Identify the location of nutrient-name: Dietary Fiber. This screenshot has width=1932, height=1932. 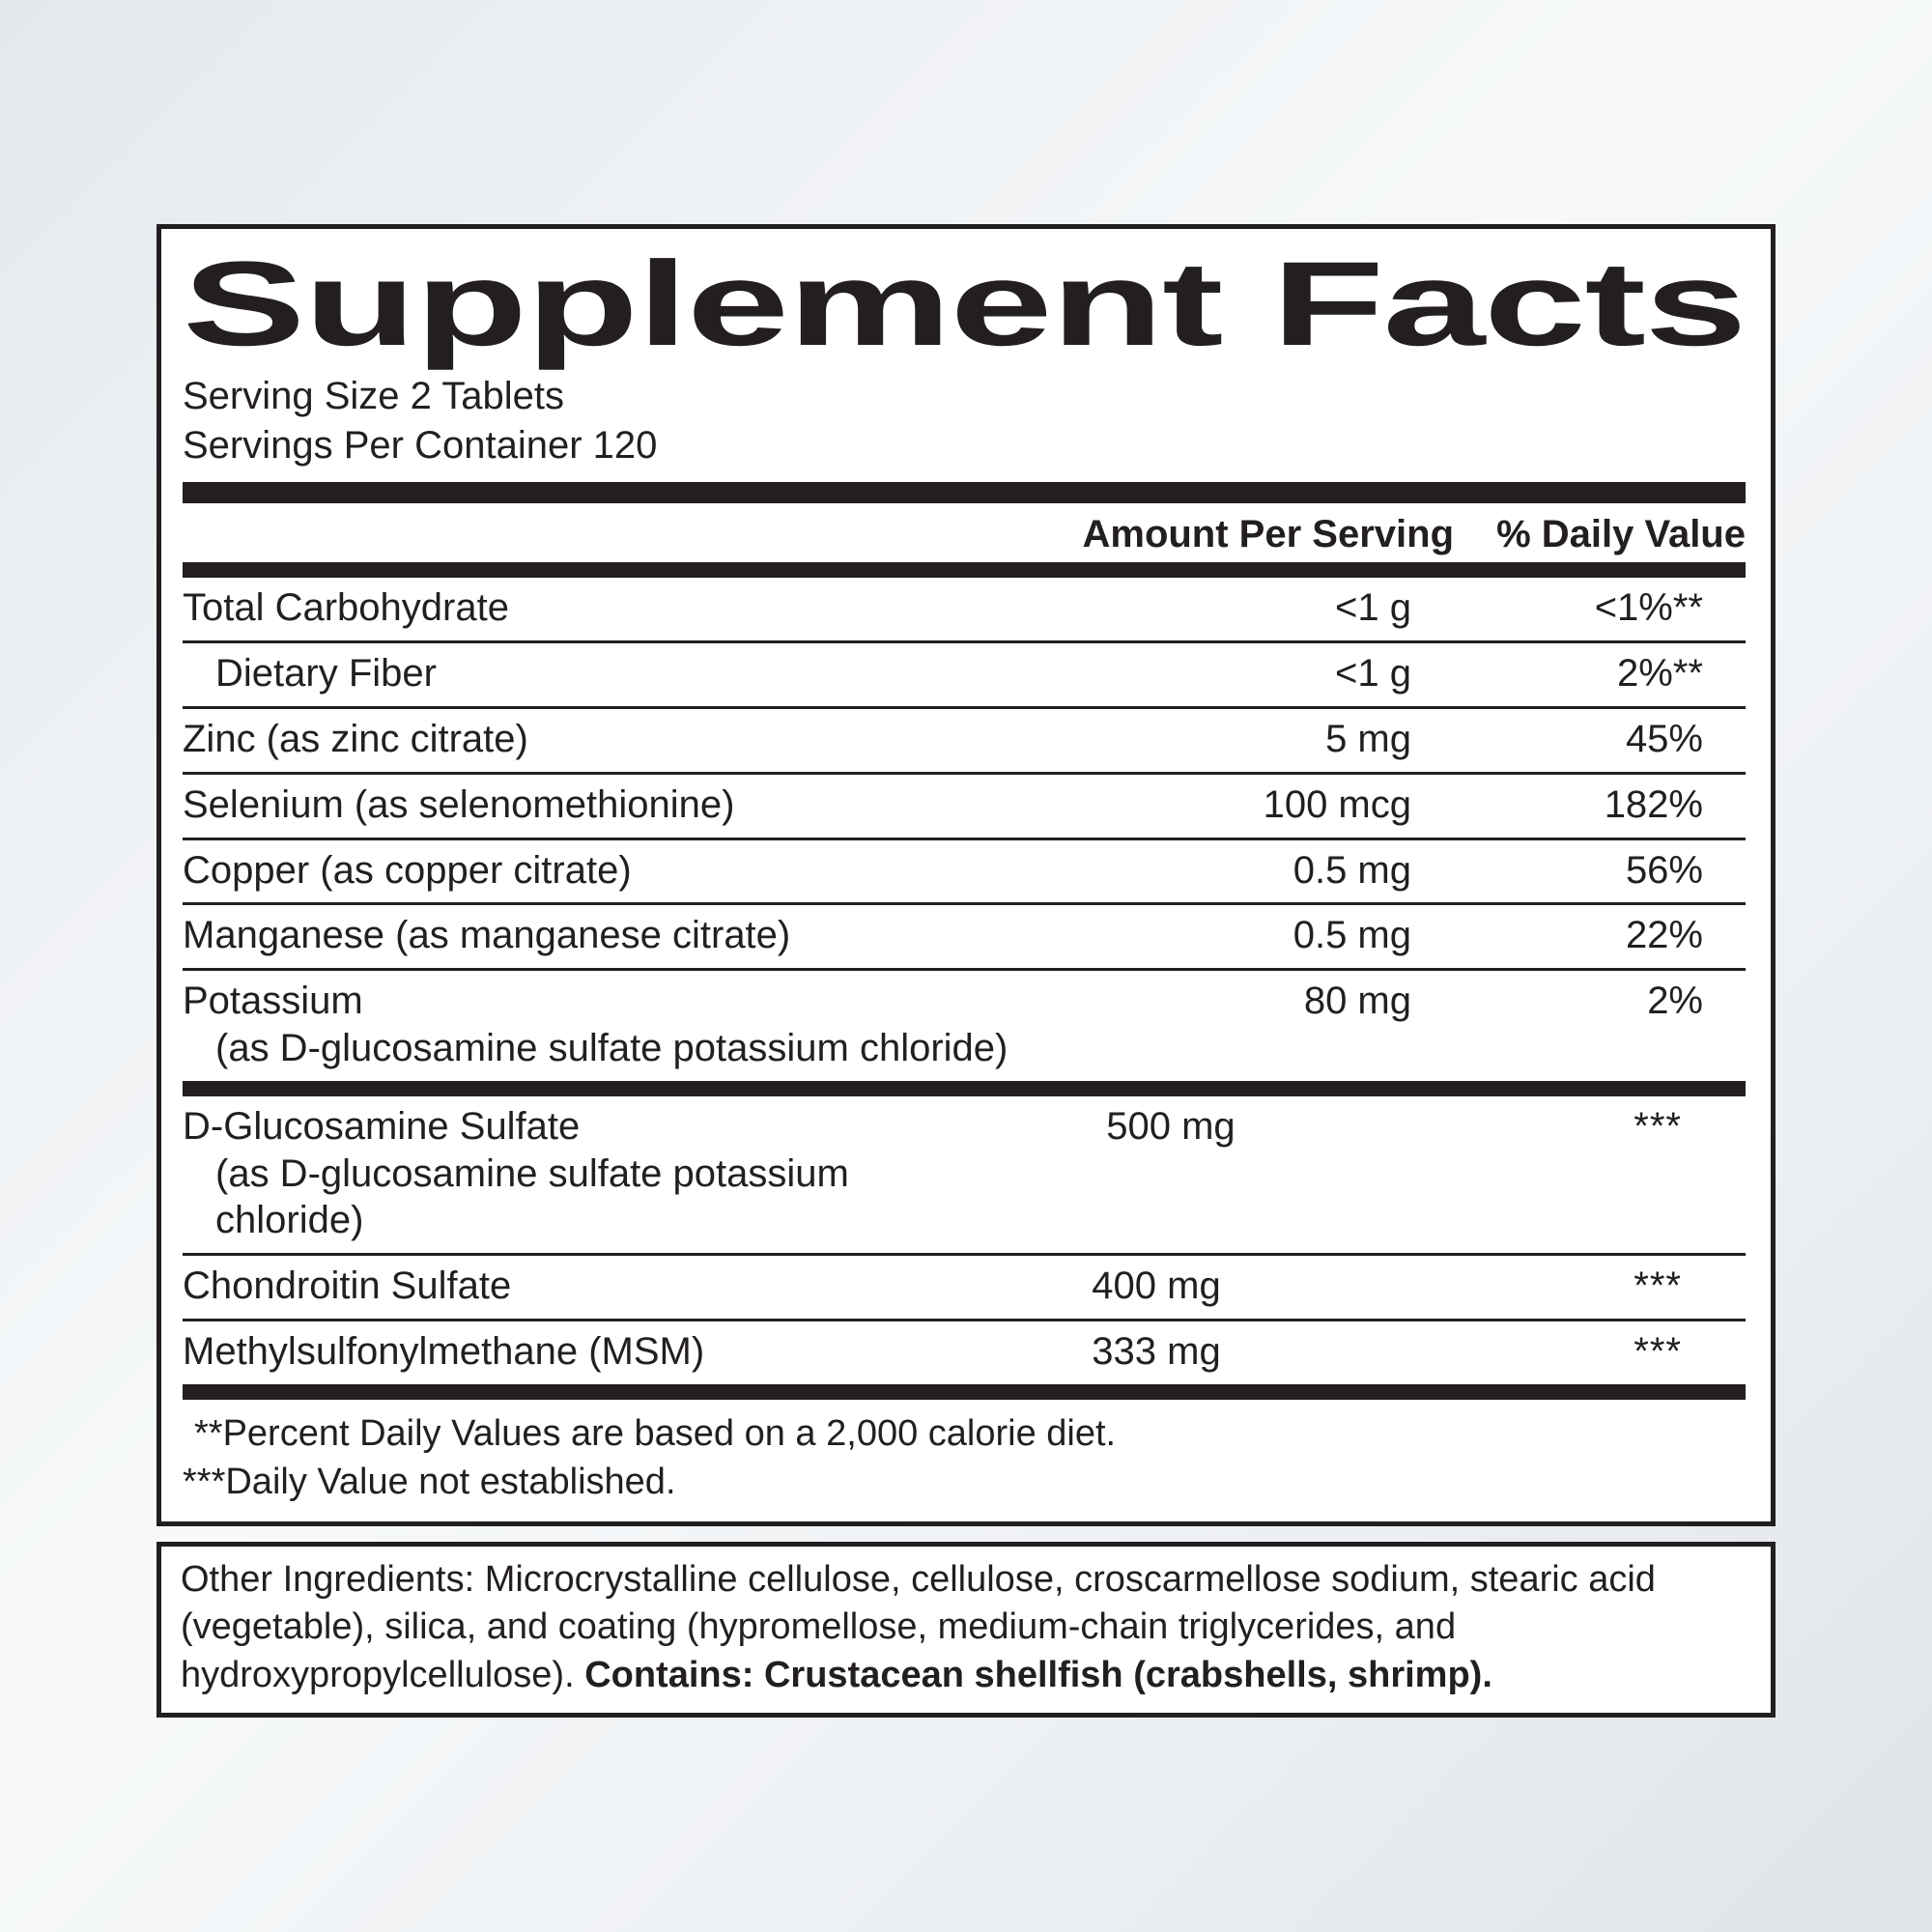
(326, 674).